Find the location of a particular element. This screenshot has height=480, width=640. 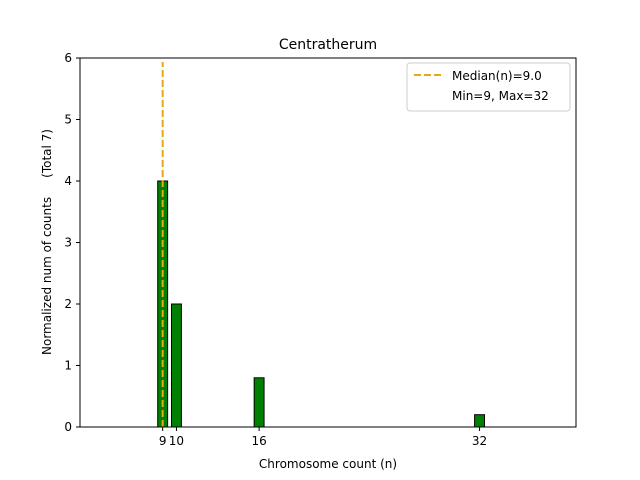

legend-entry-range: Min=9, Max=32 is located at coordinates (500, 96).